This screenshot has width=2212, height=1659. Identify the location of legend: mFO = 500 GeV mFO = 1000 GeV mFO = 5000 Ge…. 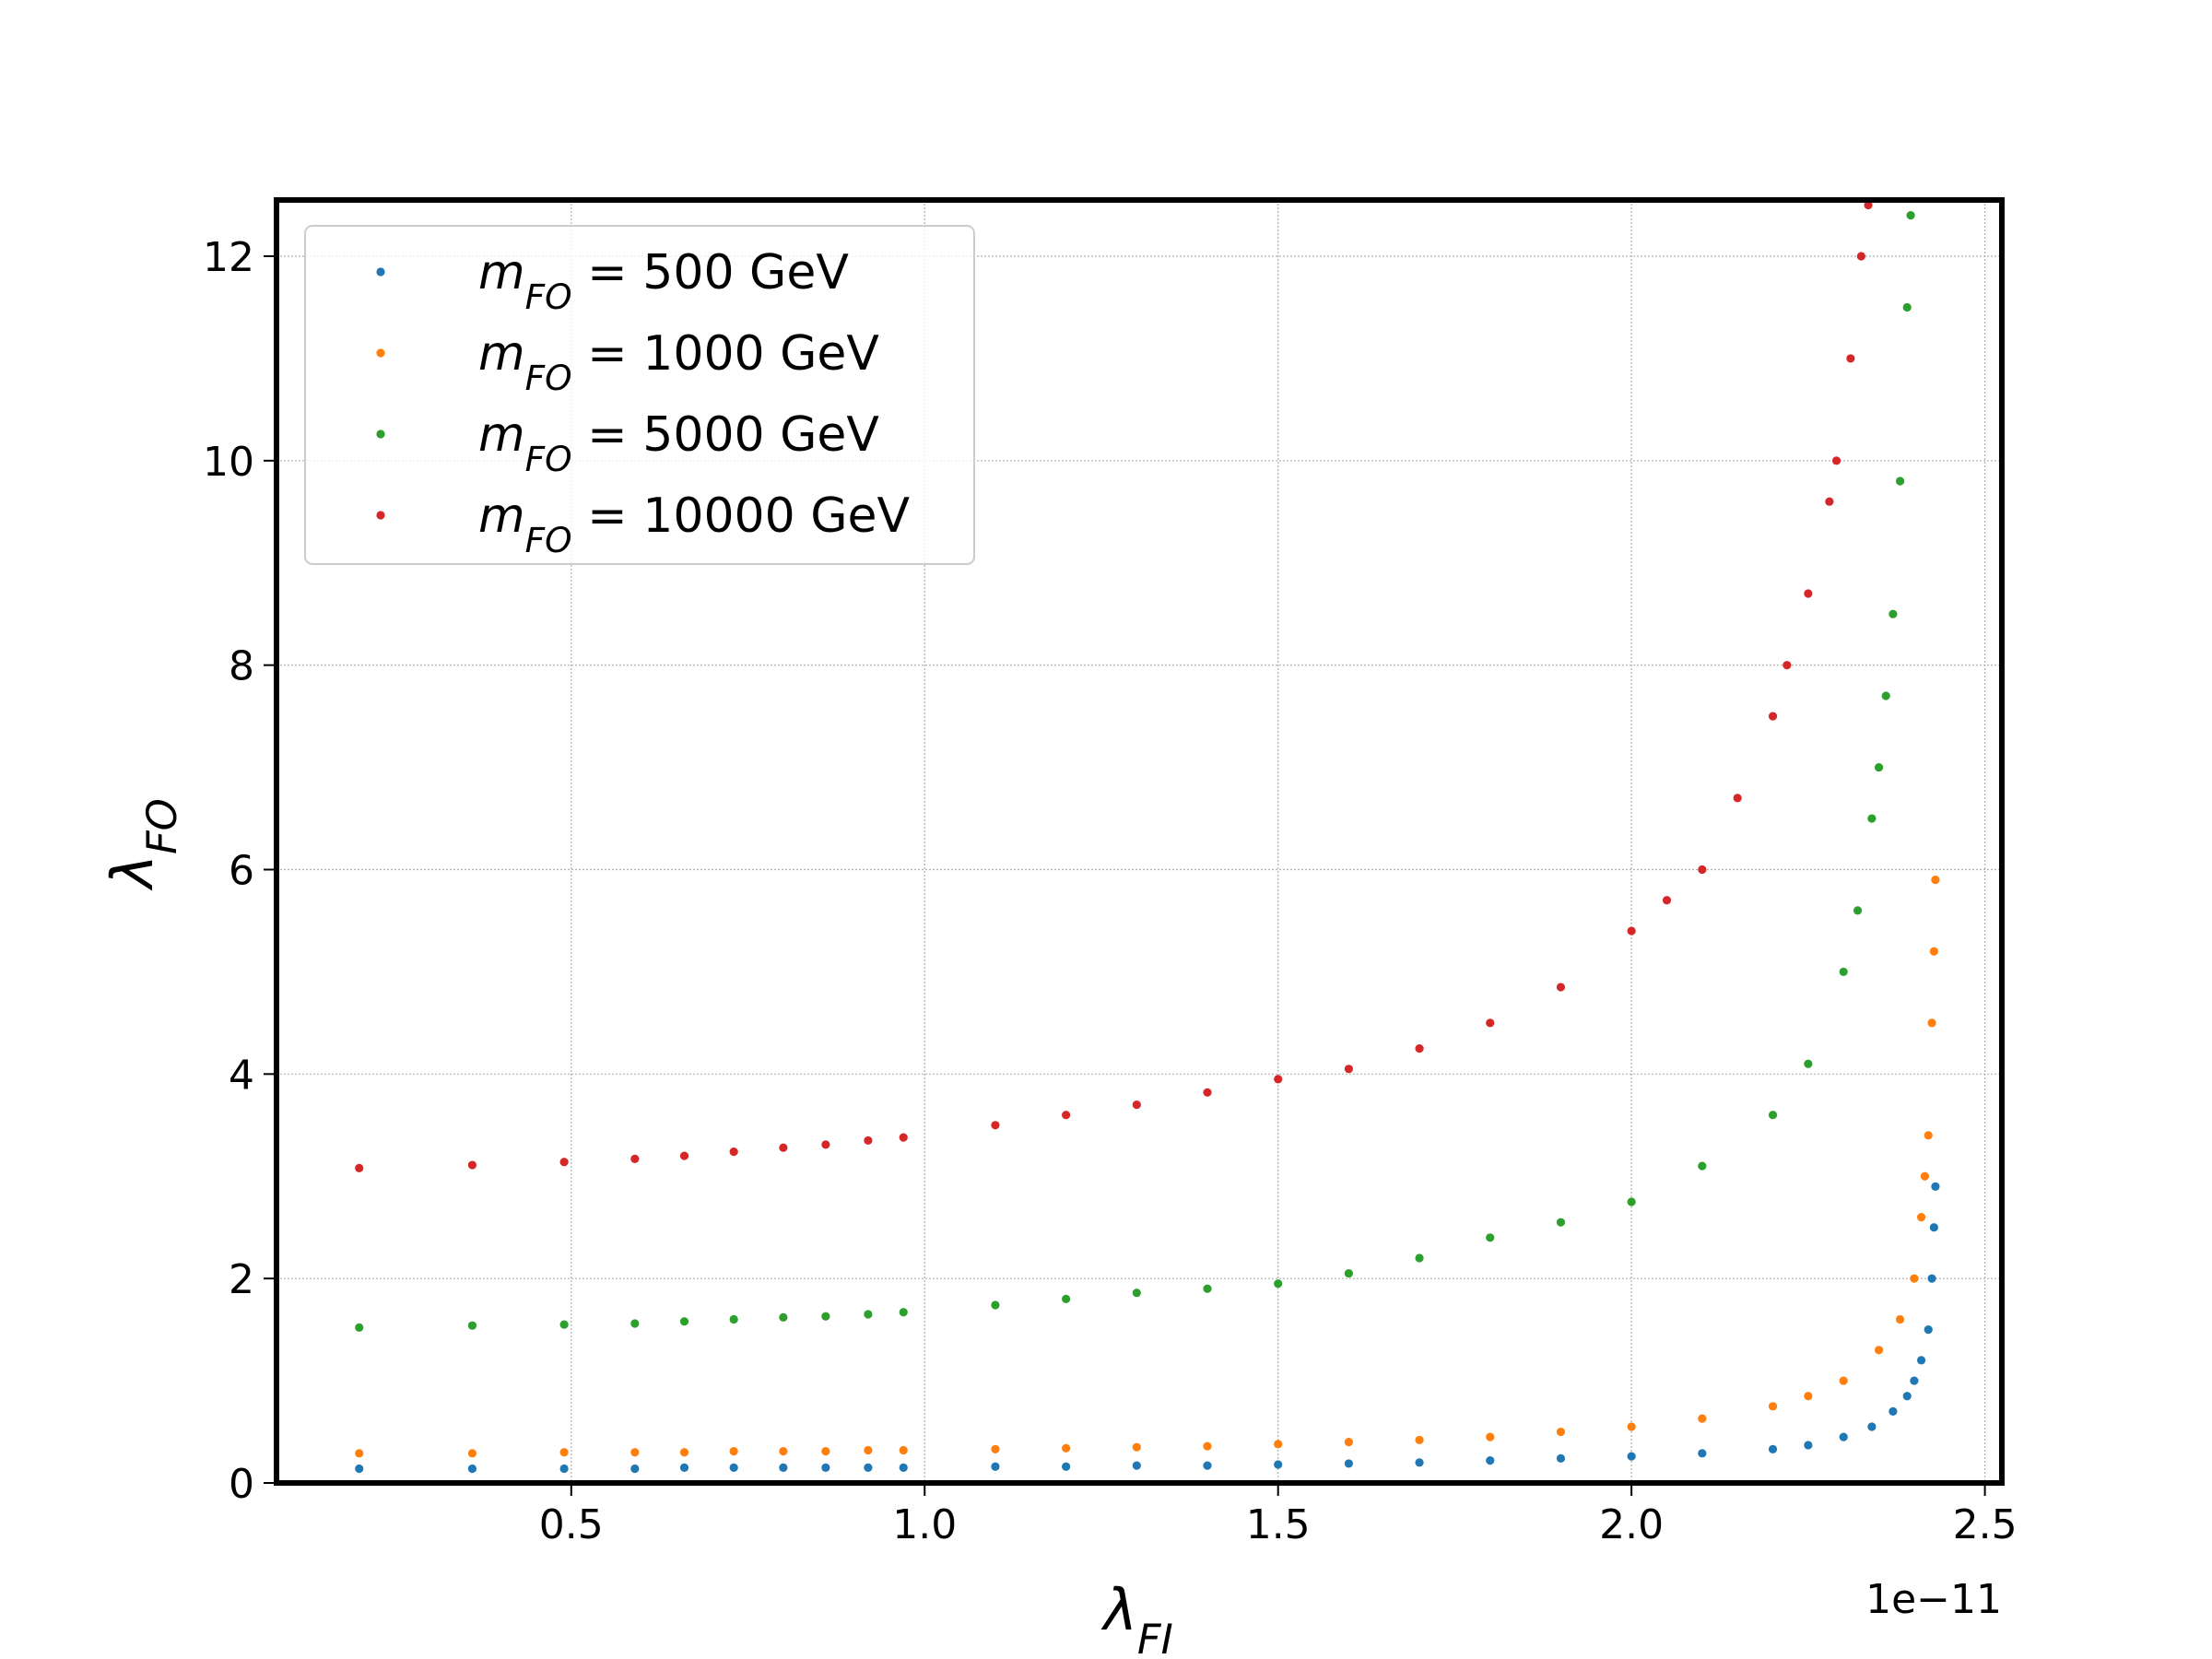
(639, 395).